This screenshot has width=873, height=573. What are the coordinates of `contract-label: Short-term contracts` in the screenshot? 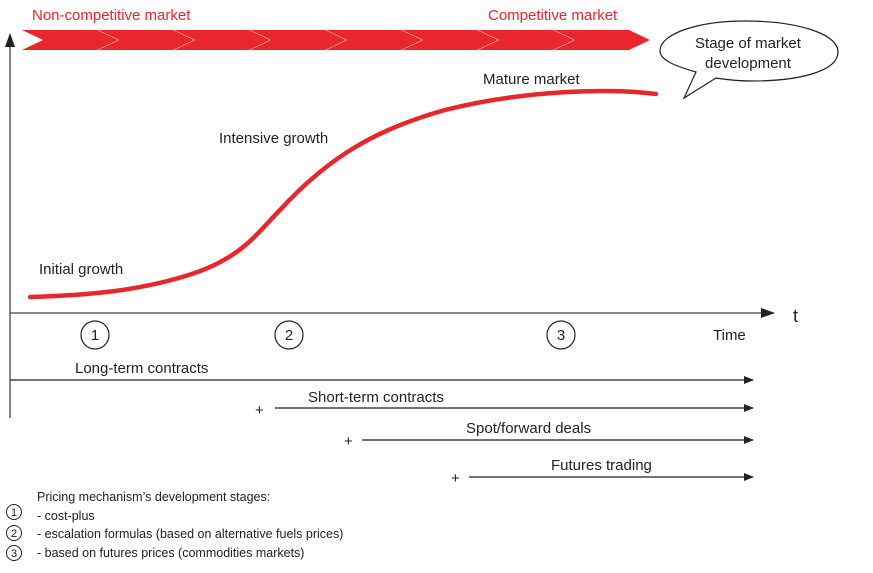 It's located at (376, 397).